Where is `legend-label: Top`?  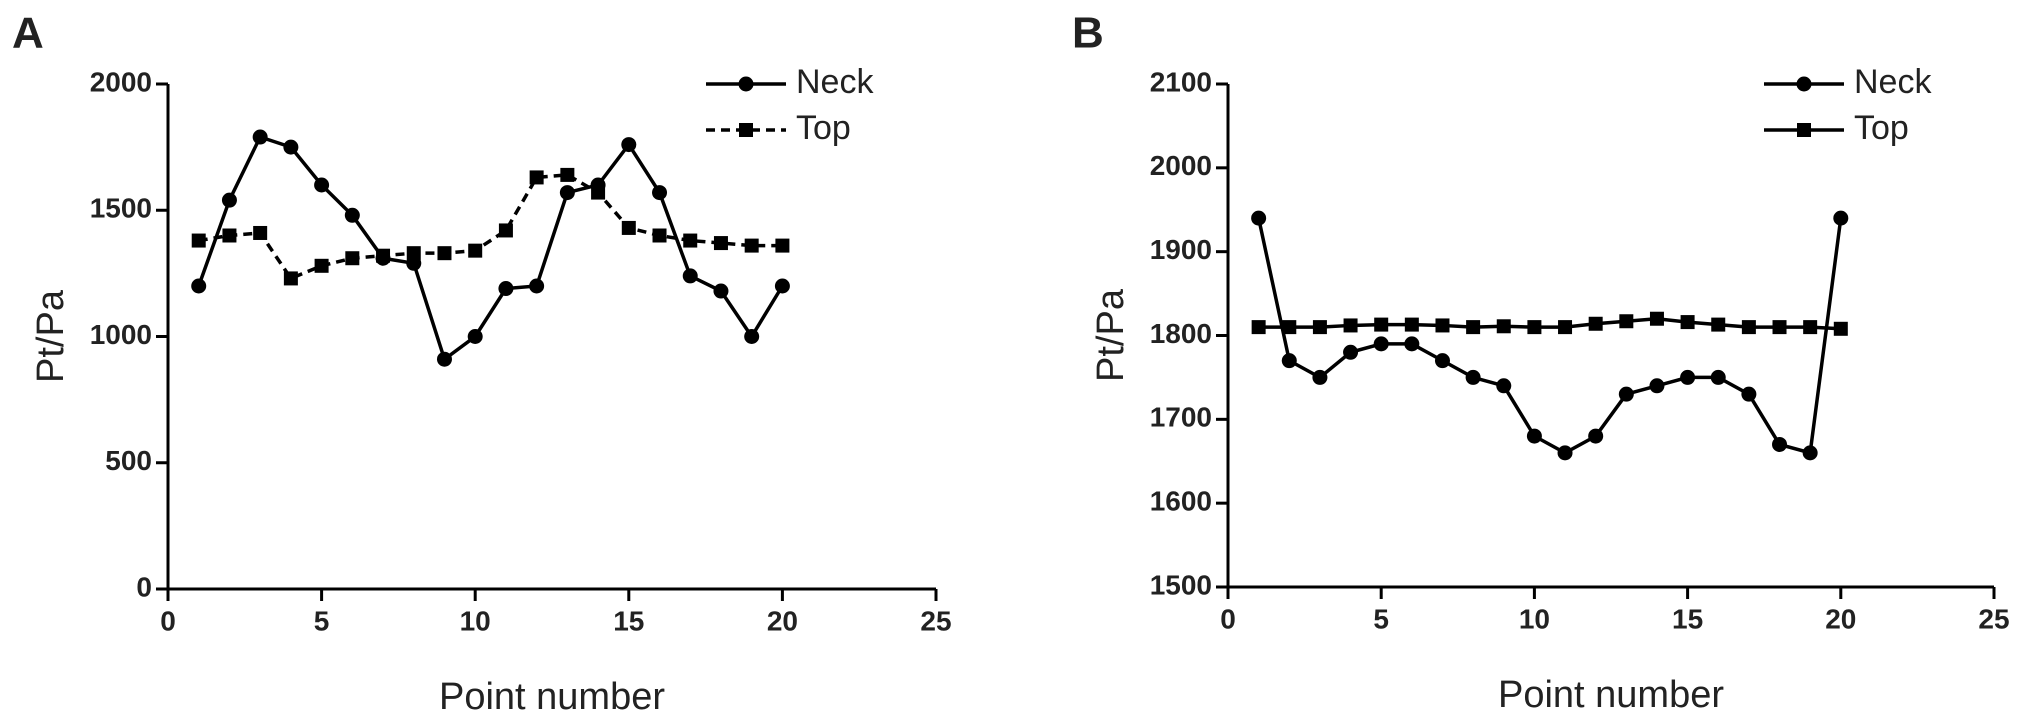
legend-label: Top is located at coordinates (1881, 128).